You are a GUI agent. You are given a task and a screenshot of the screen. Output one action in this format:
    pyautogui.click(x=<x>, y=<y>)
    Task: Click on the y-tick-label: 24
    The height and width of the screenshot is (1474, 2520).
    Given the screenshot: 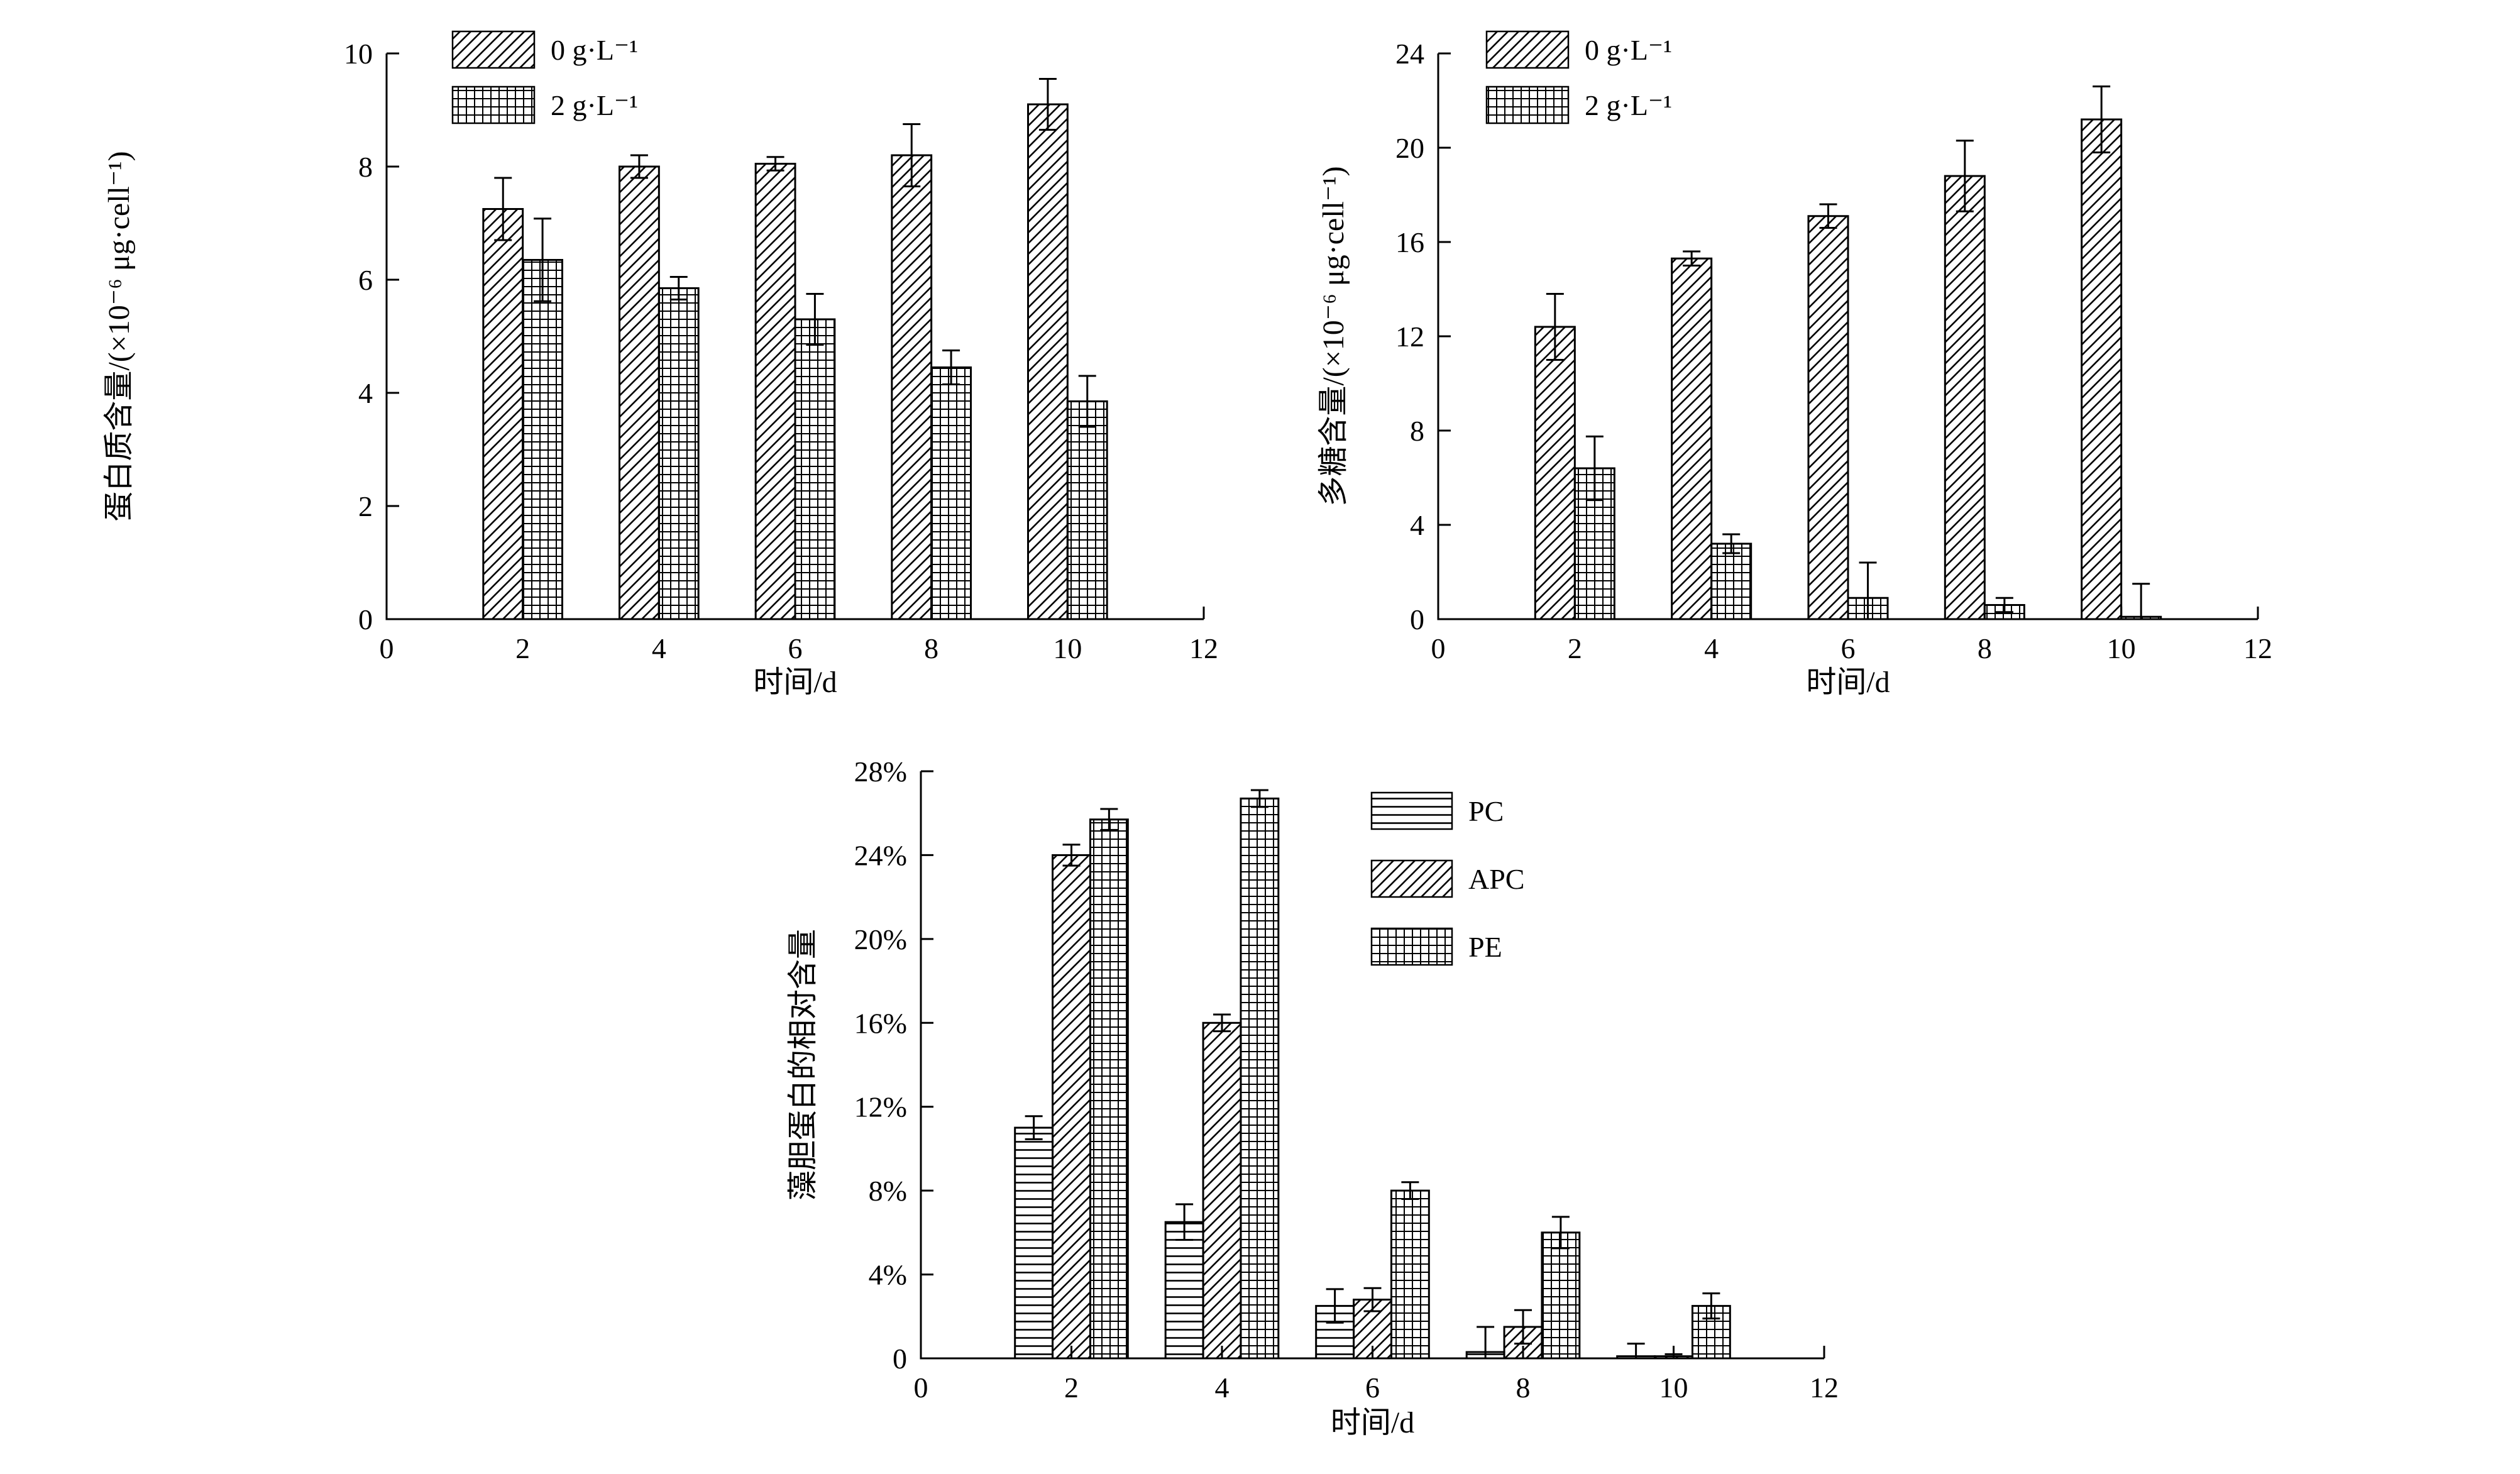 What is the action you would take?
    pyautogui.click(x=1409, y=54)
    